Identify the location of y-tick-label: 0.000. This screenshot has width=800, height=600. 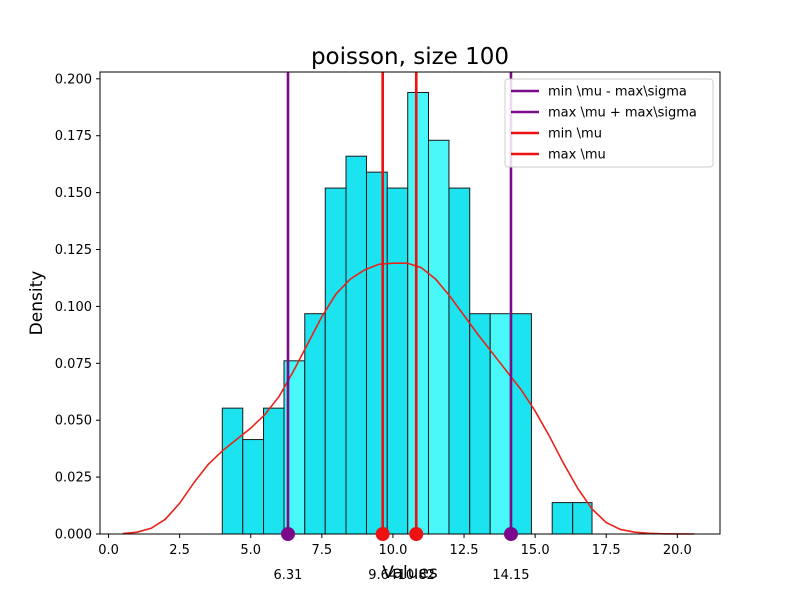
(73, 535).